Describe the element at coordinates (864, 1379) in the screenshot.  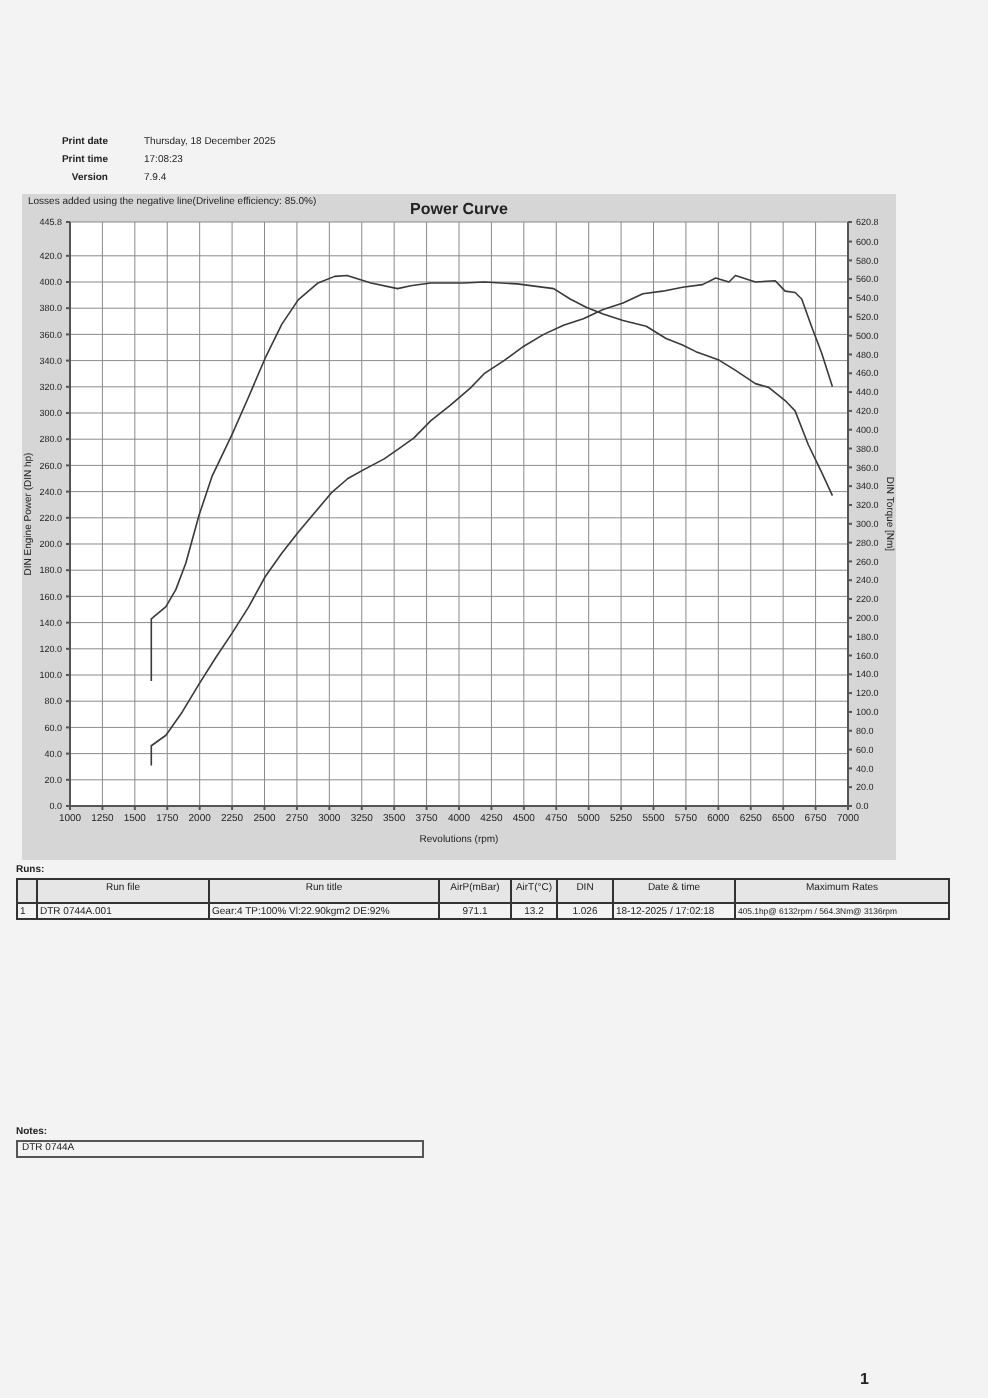
I see `text: 1` at that location.